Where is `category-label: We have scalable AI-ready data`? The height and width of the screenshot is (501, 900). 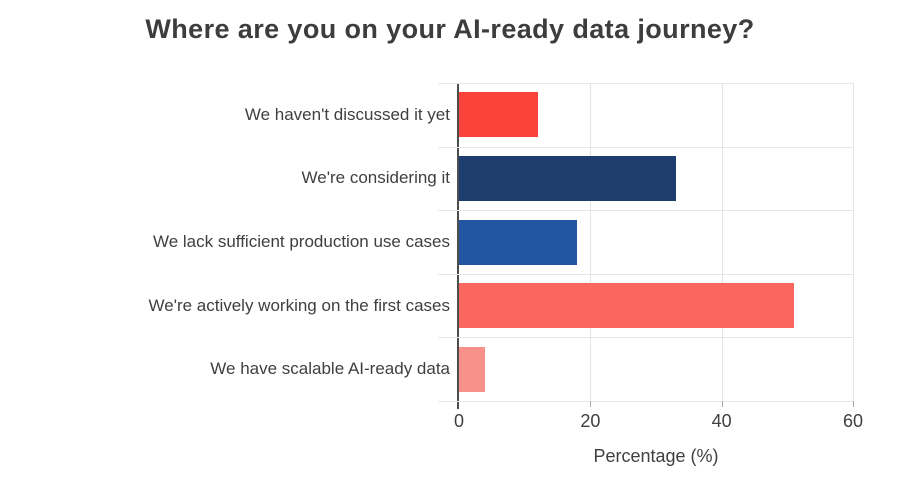
category-label: We have scalable AI-ready data is located at coordinates (330, 369).